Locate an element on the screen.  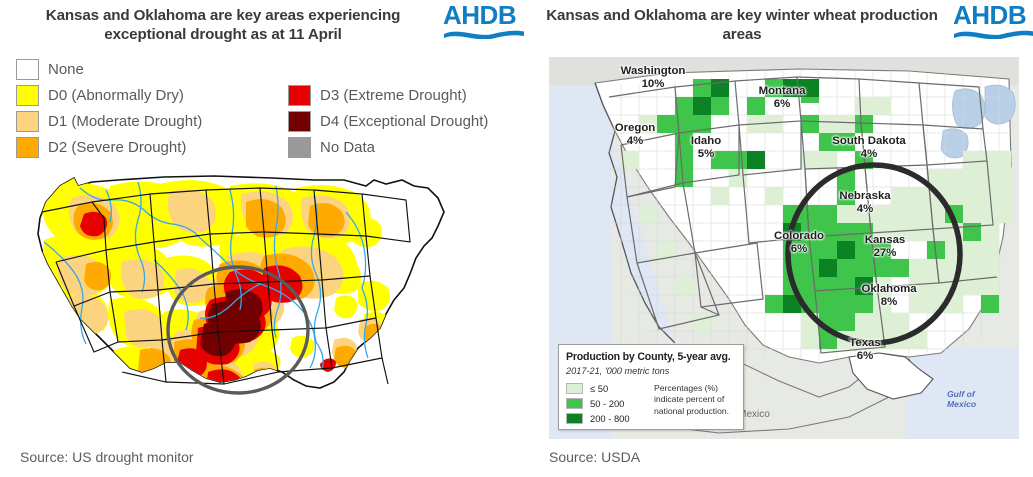
production-legend-subtitle: 2017-21, '000 metric tons is located at coordinates (618, 371).